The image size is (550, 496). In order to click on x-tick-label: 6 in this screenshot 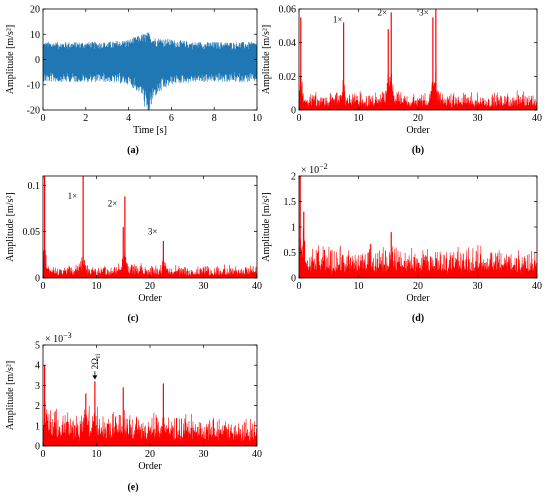, I will do `click(171, 118)`.